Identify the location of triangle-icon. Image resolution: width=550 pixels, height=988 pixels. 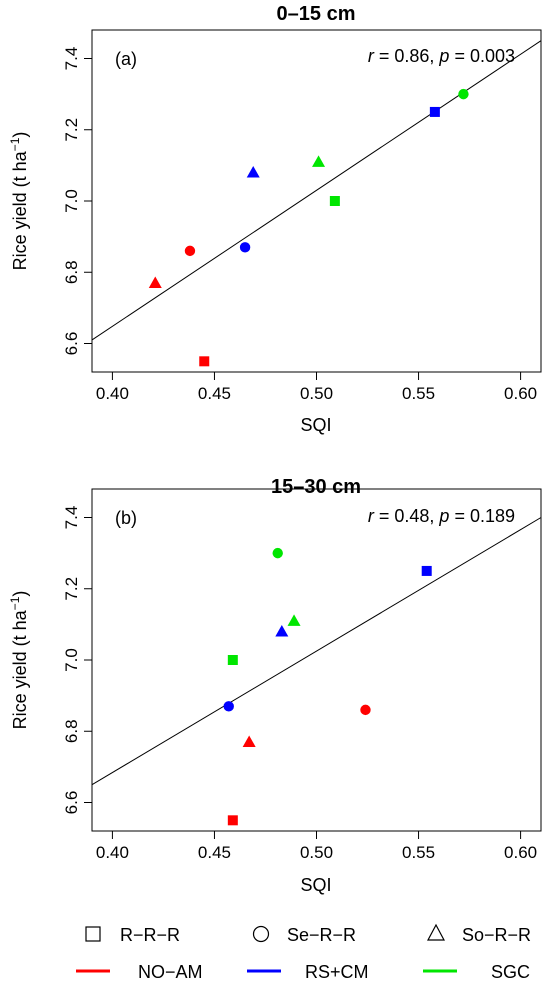
(436, 932).